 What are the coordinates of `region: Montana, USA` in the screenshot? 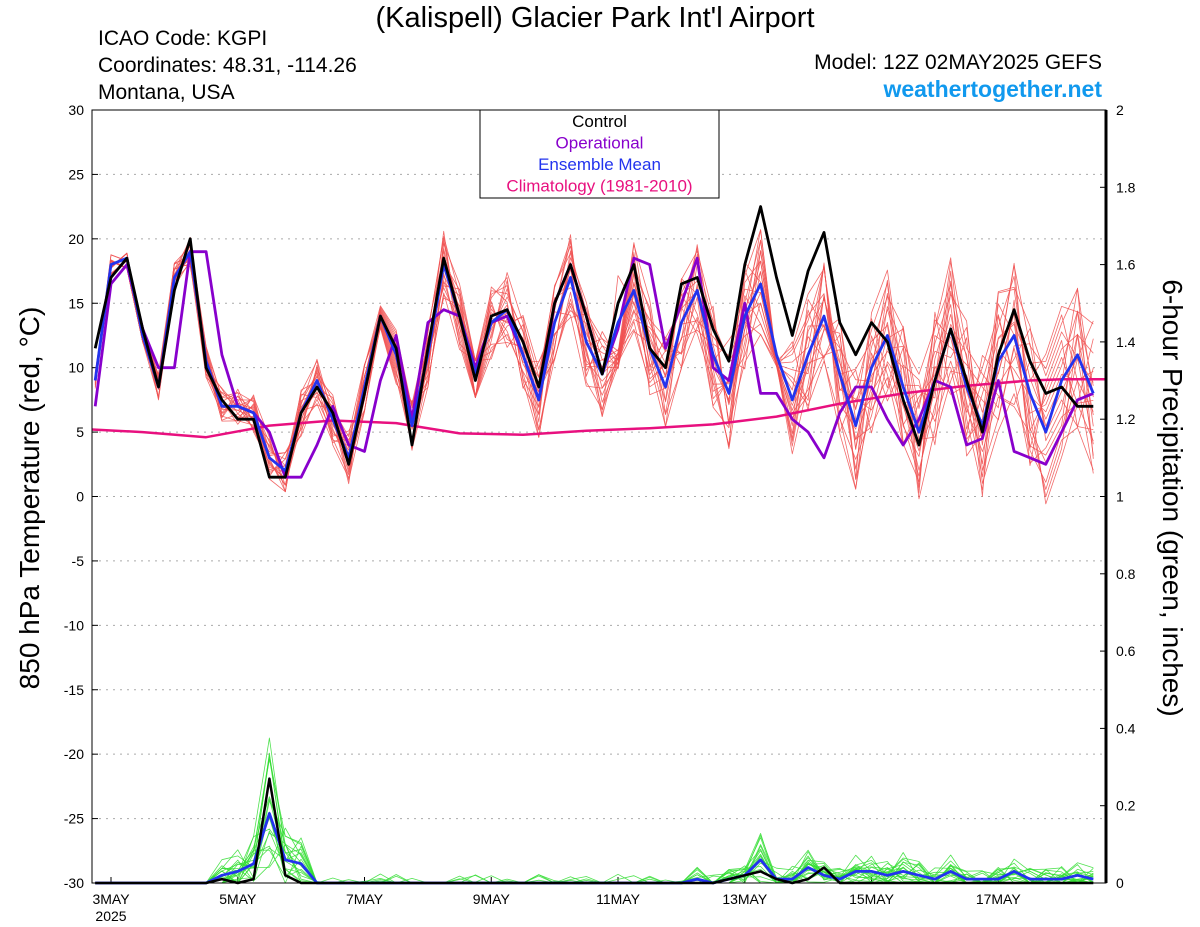 It's located at (166, 92).